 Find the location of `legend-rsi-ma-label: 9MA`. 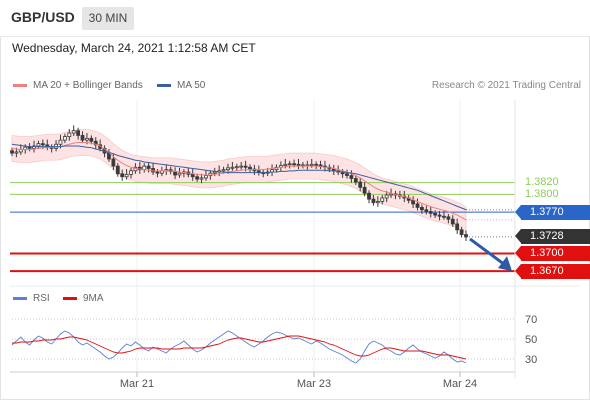

legend-rsi-ma-label: 9MA is located at coordinates (93, 298).